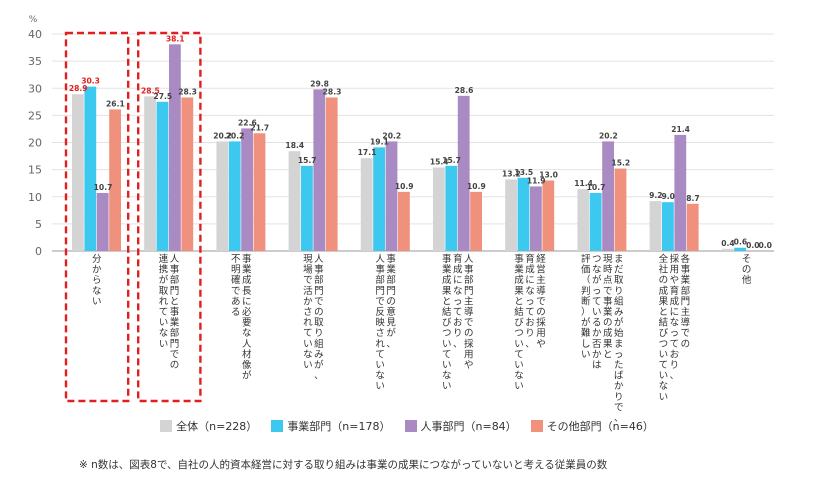 The width and height of the screenshot is (814, 488). I want to click on category-label: 全社の成果と結びついていない, so click(664, 328).